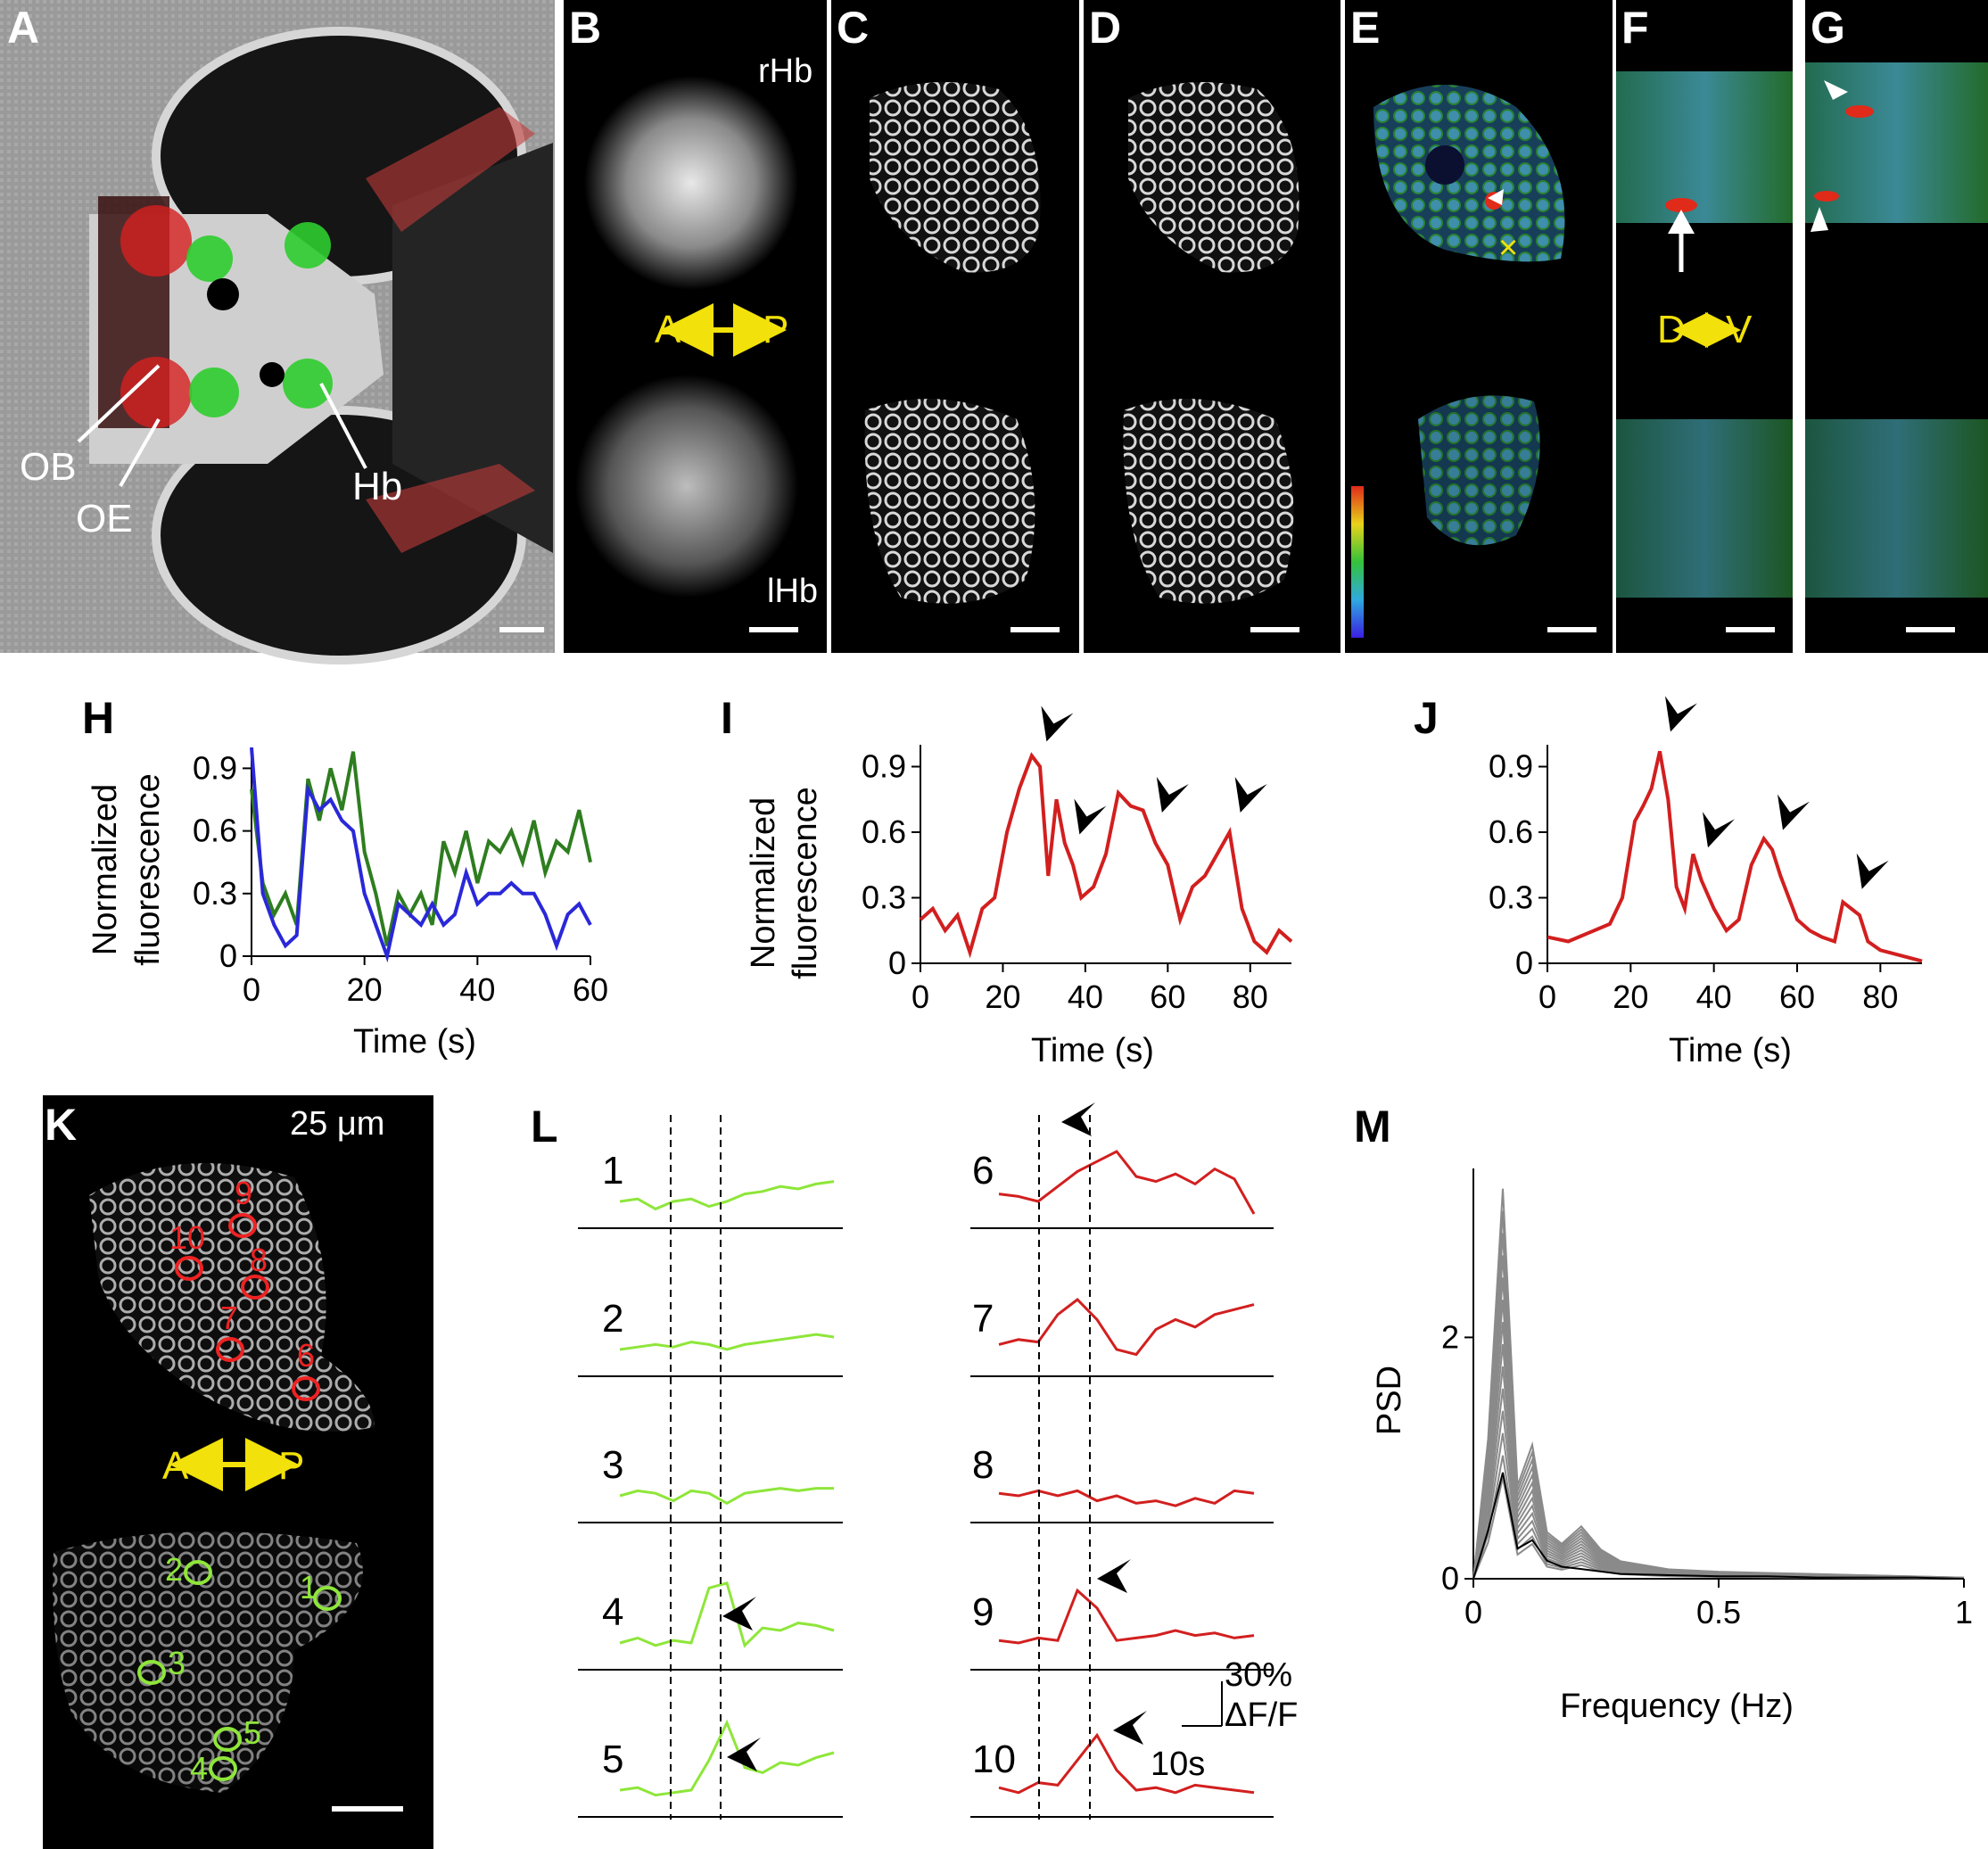 The height and width of the screenshot is (1849, 1988). Describe the element at coordinates (1706, 855) in the screenshot. I see `chart-j: 0 20 40 60 80 0 0.3 0.6 0.9` at that location.